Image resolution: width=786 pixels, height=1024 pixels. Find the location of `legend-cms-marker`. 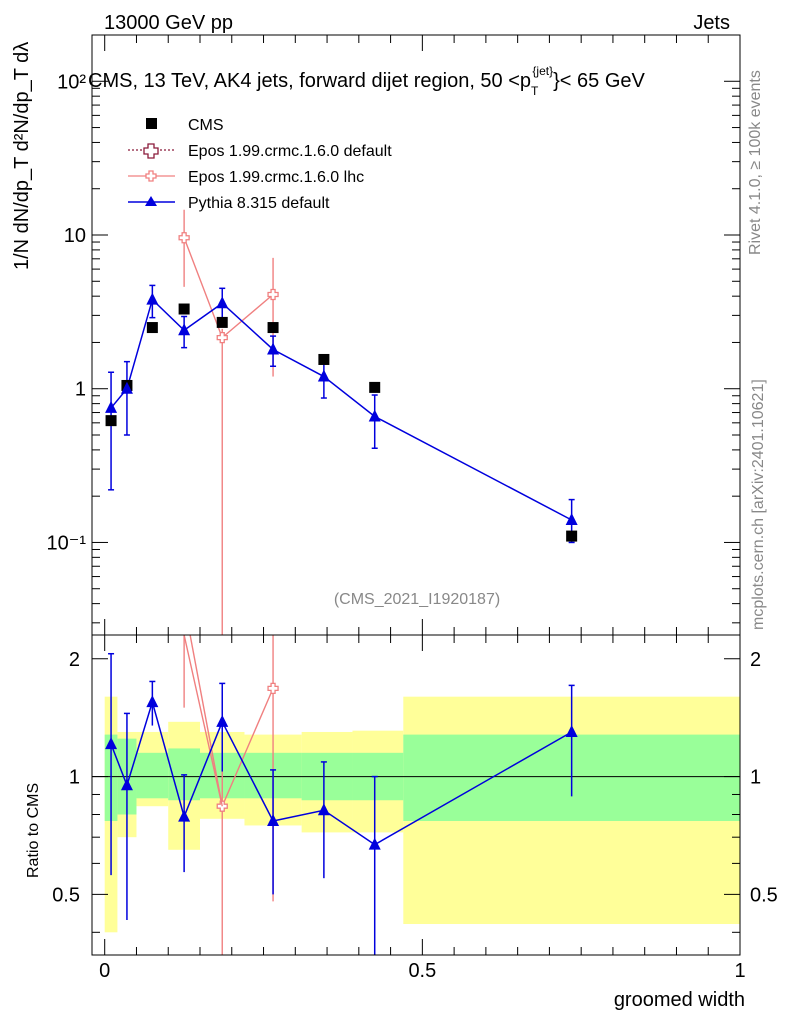

legend-cms-marker is located at coordinates (151, 123).